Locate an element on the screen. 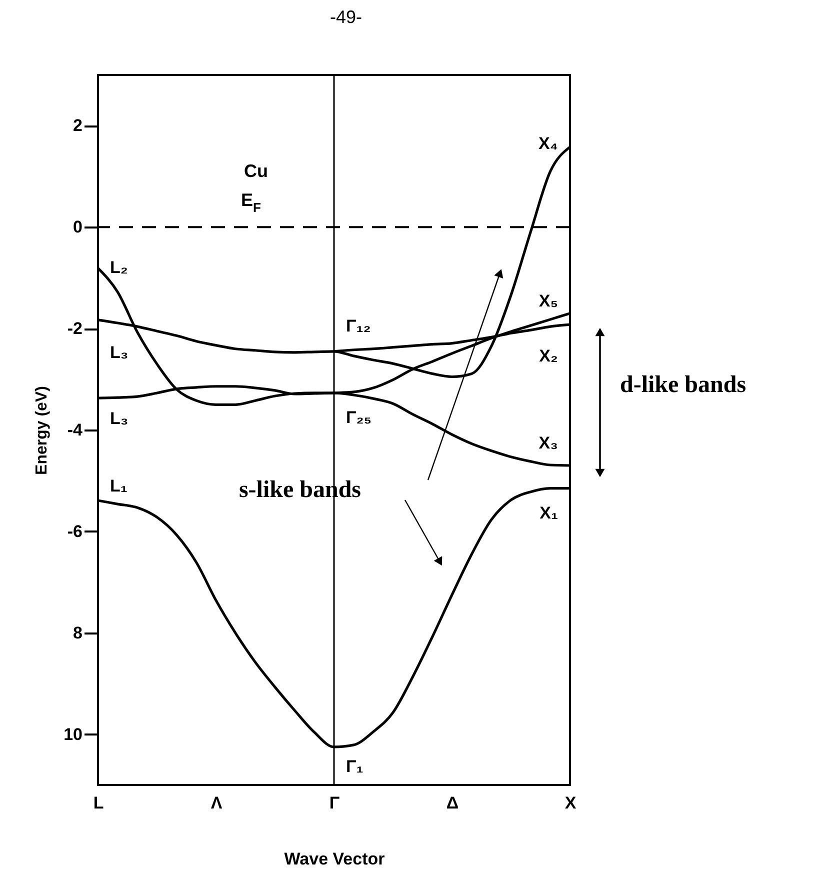 This screenshot has width=817, height=875. y-tick-label: -4 is located at coordinates (75, 430).